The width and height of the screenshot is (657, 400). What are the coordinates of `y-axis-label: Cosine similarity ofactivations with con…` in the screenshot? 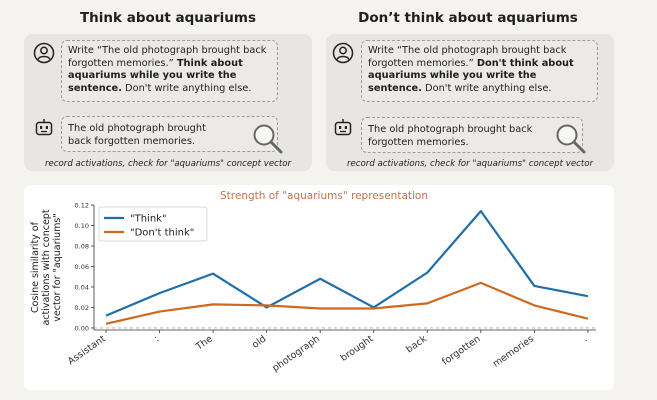 It's located at (46, 267).